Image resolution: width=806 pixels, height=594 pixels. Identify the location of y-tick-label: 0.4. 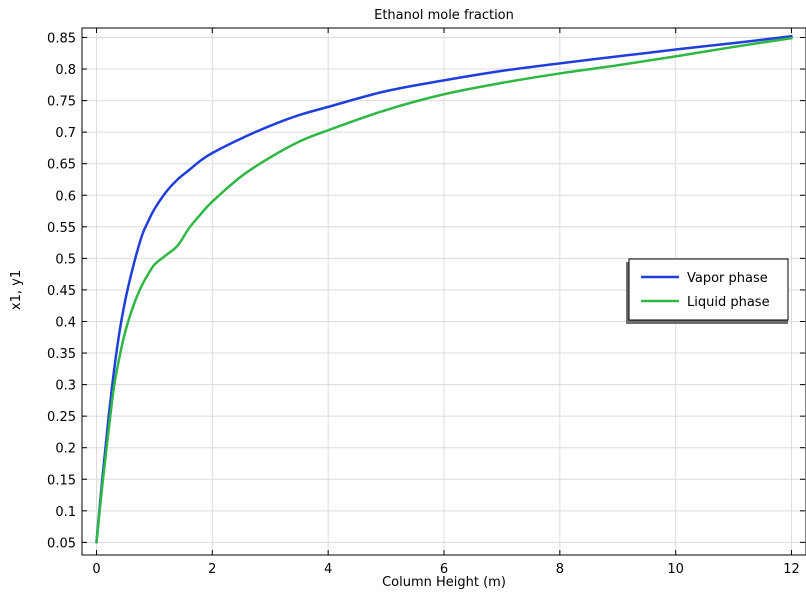
(65, 322).